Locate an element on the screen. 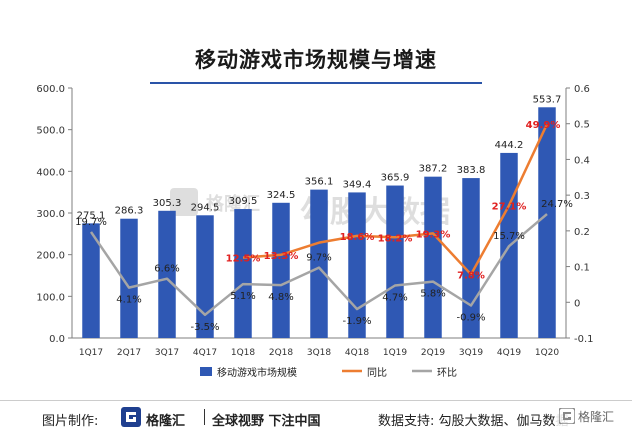  x-tick-label: 3Q17 is located at coordinates (167, 353).